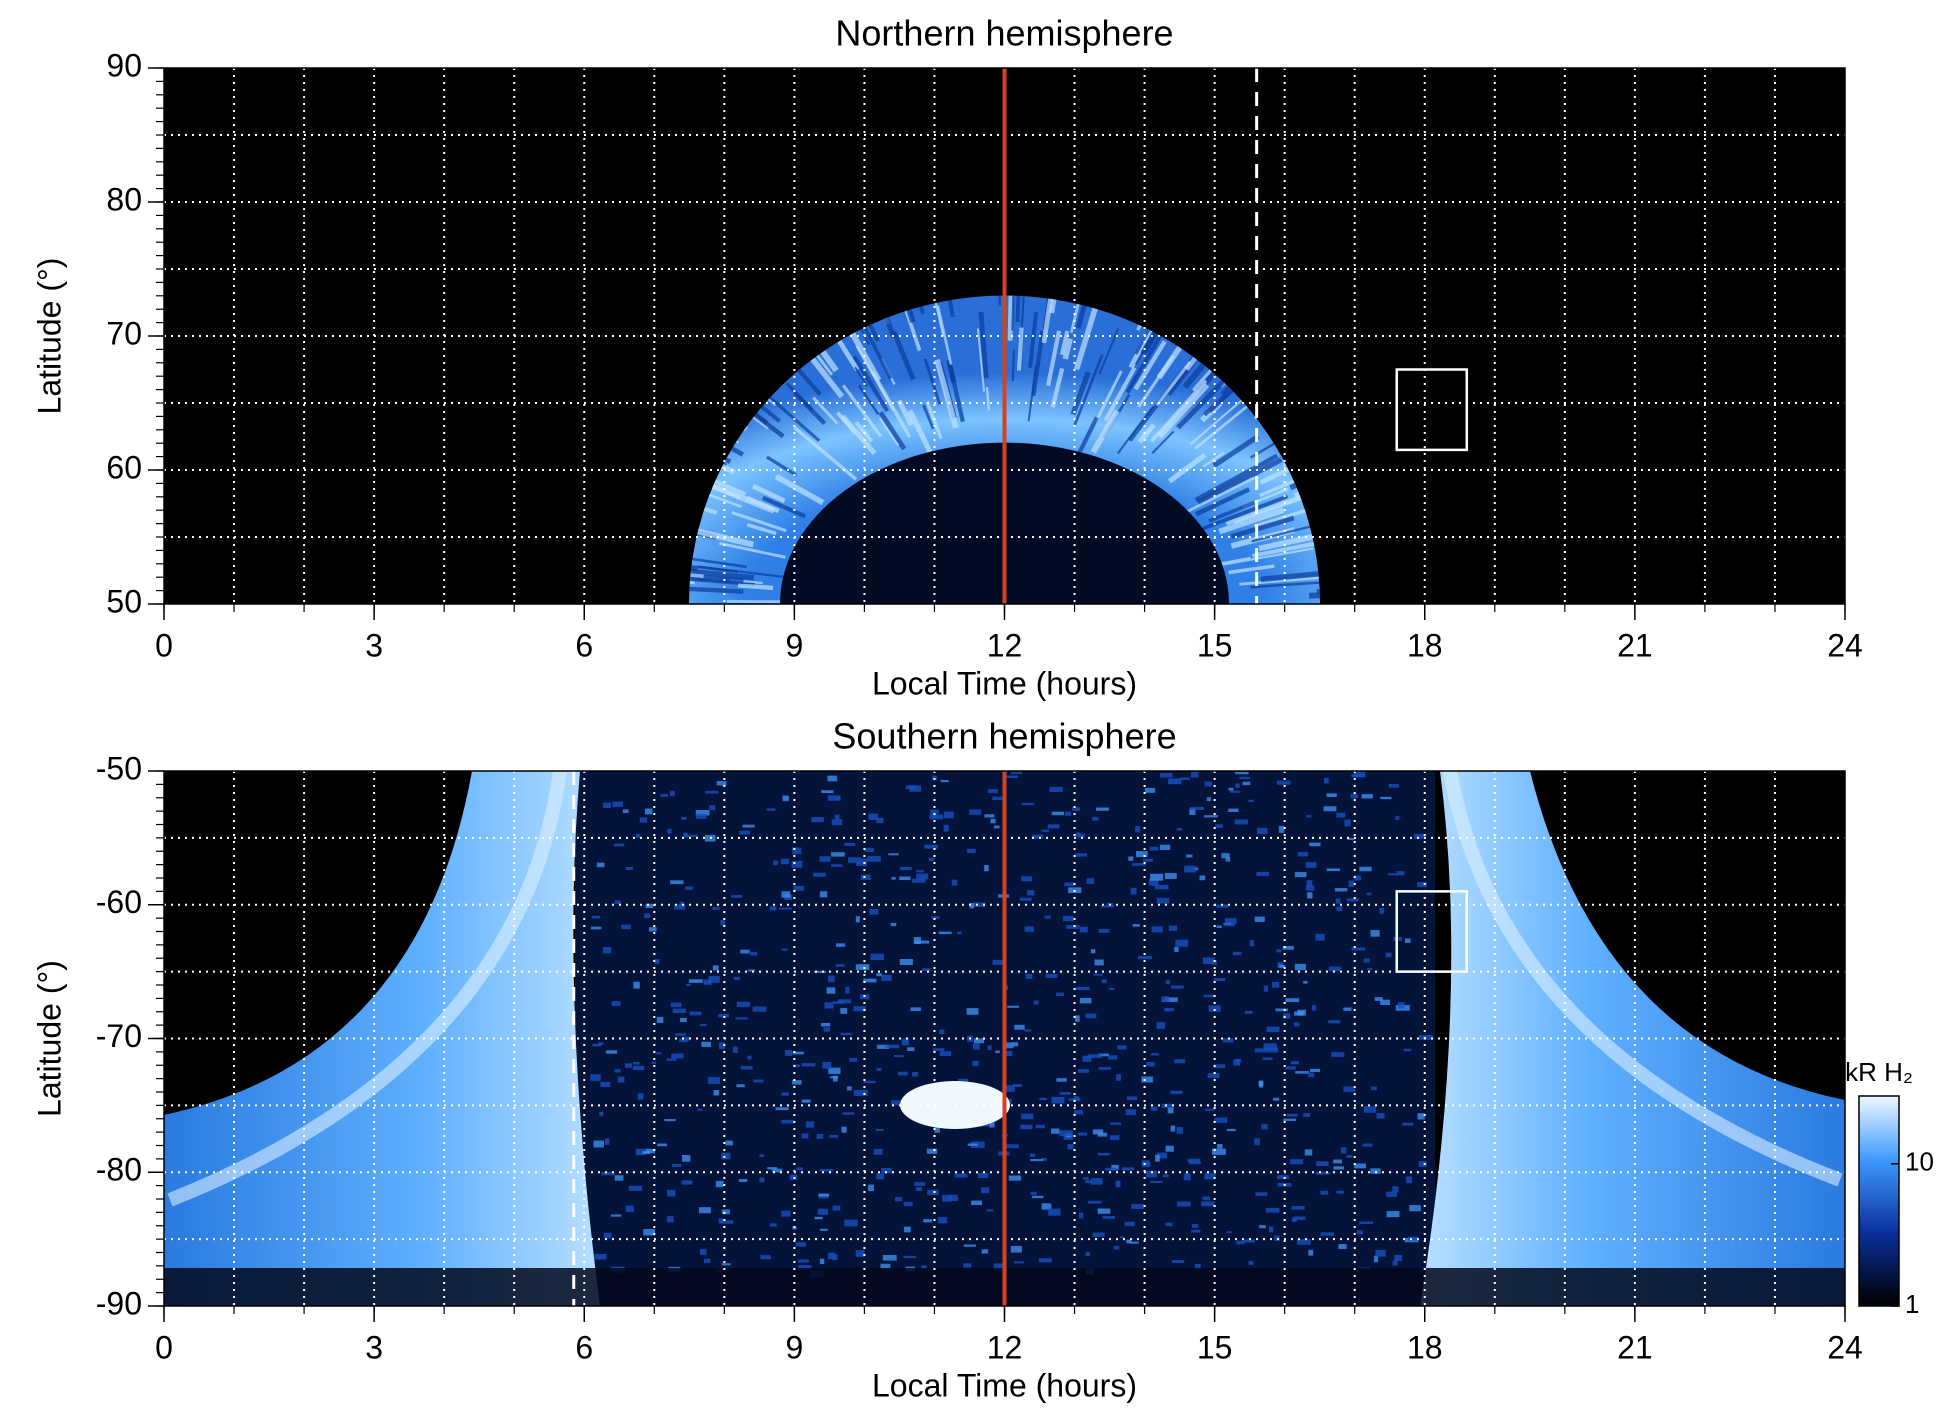 The image size is (1950, 1423). What do you see at coordinates (1432, 931) in the screenshot?
I see `region-box` at bounding box center [1432, 931].